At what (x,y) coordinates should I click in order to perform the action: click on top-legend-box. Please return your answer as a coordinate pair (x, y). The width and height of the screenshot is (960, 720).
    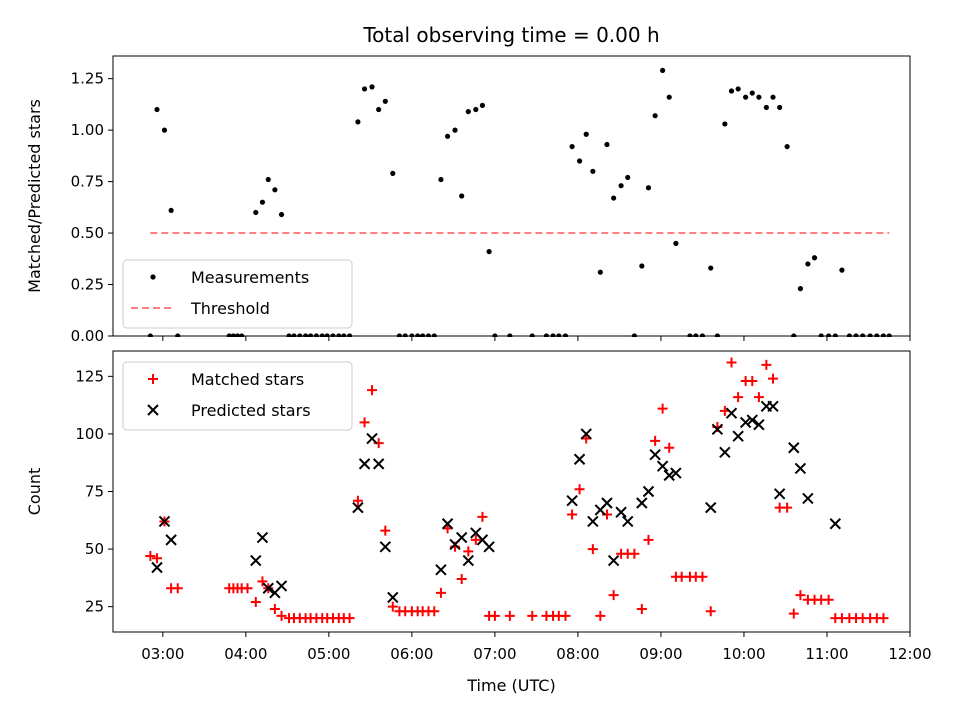
    Looking at the image, I should click on (237, 294).